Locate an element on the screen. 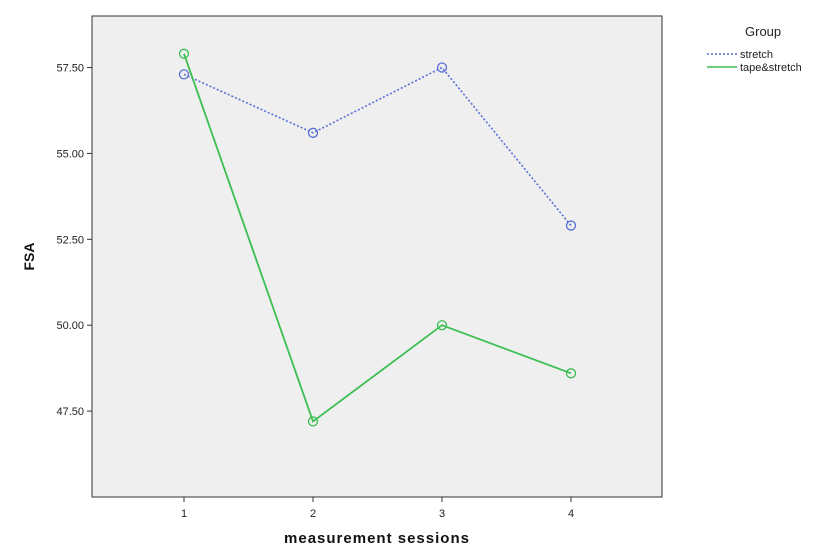  x-axis-title: measurement sessions is located at coordinates (377, 537).